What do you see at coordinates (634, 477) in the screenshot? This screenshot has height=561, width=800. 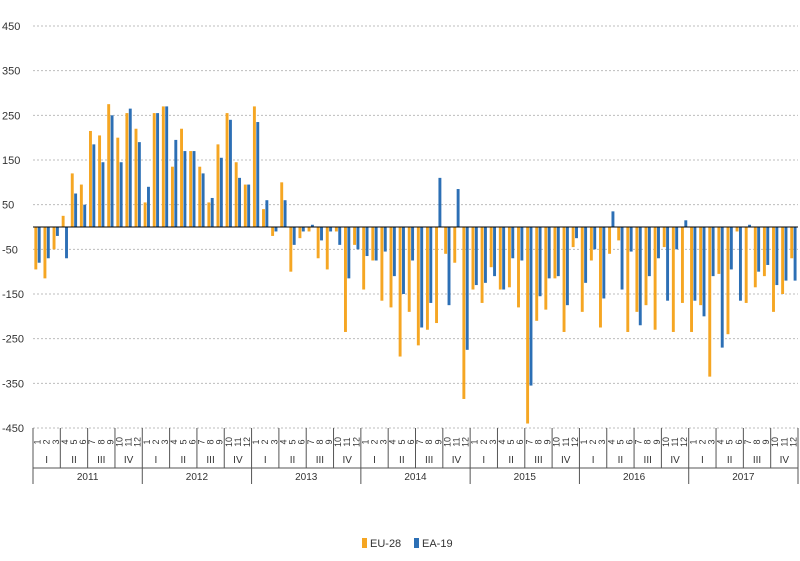 I see `year-label: 2016` at bounding box center [634, 477].